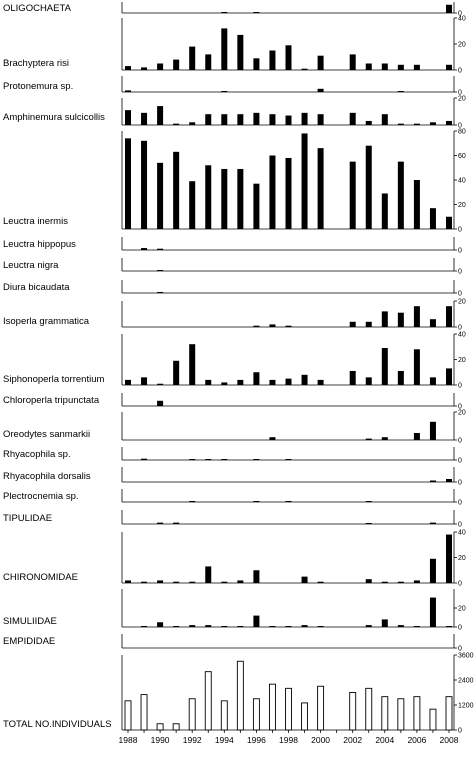  Describe the element at coordinates (27, 518) in the screenshot. I see `species-label: TIPULIDAE` at that location.